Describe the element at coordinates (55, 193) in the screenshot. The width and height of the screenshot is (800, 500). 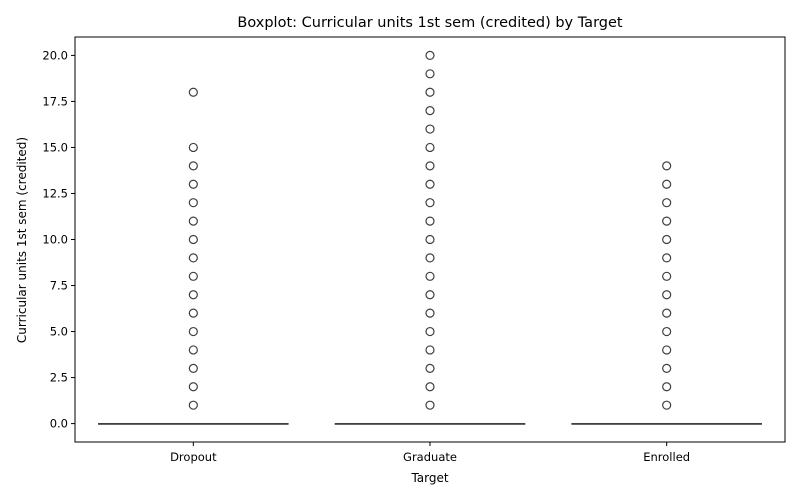
I see `y-tick-label: 12.5` at that location.